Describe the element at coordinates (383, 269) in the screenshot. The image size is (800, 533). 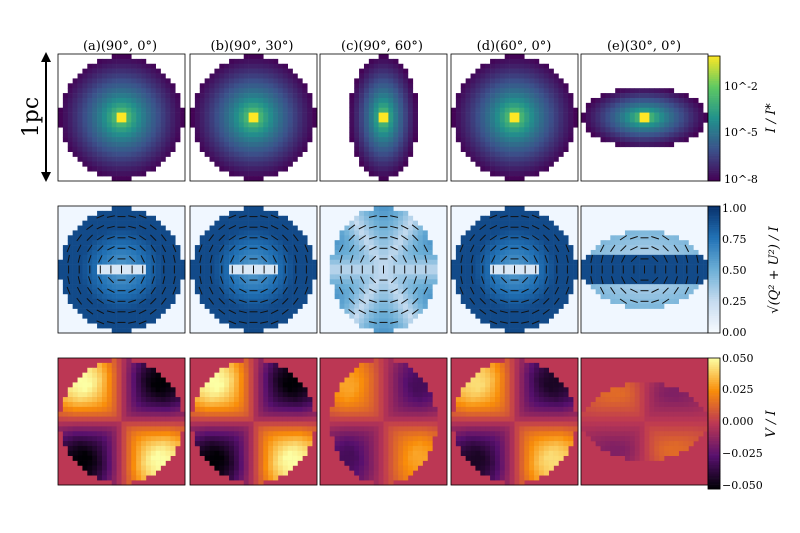
I see `heatmap-panel-r2-c` at that location.